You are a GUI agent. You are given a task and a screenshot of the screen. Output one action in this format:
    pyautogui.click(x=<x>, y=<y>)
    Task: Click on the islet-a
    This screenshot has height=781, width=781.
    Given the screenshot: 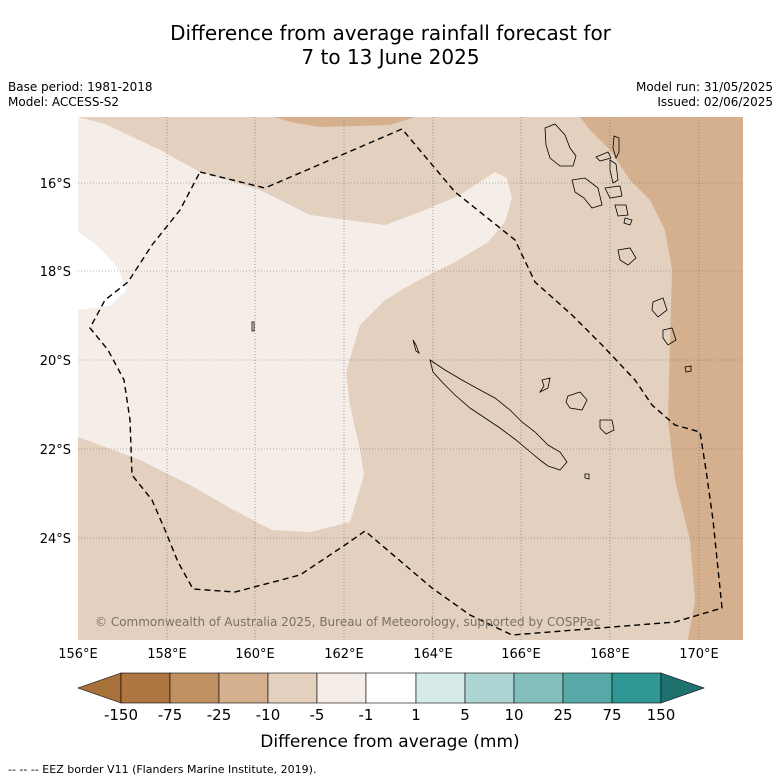 What is the action you would take?
    pyautogui.click(x=253, y=326)
    